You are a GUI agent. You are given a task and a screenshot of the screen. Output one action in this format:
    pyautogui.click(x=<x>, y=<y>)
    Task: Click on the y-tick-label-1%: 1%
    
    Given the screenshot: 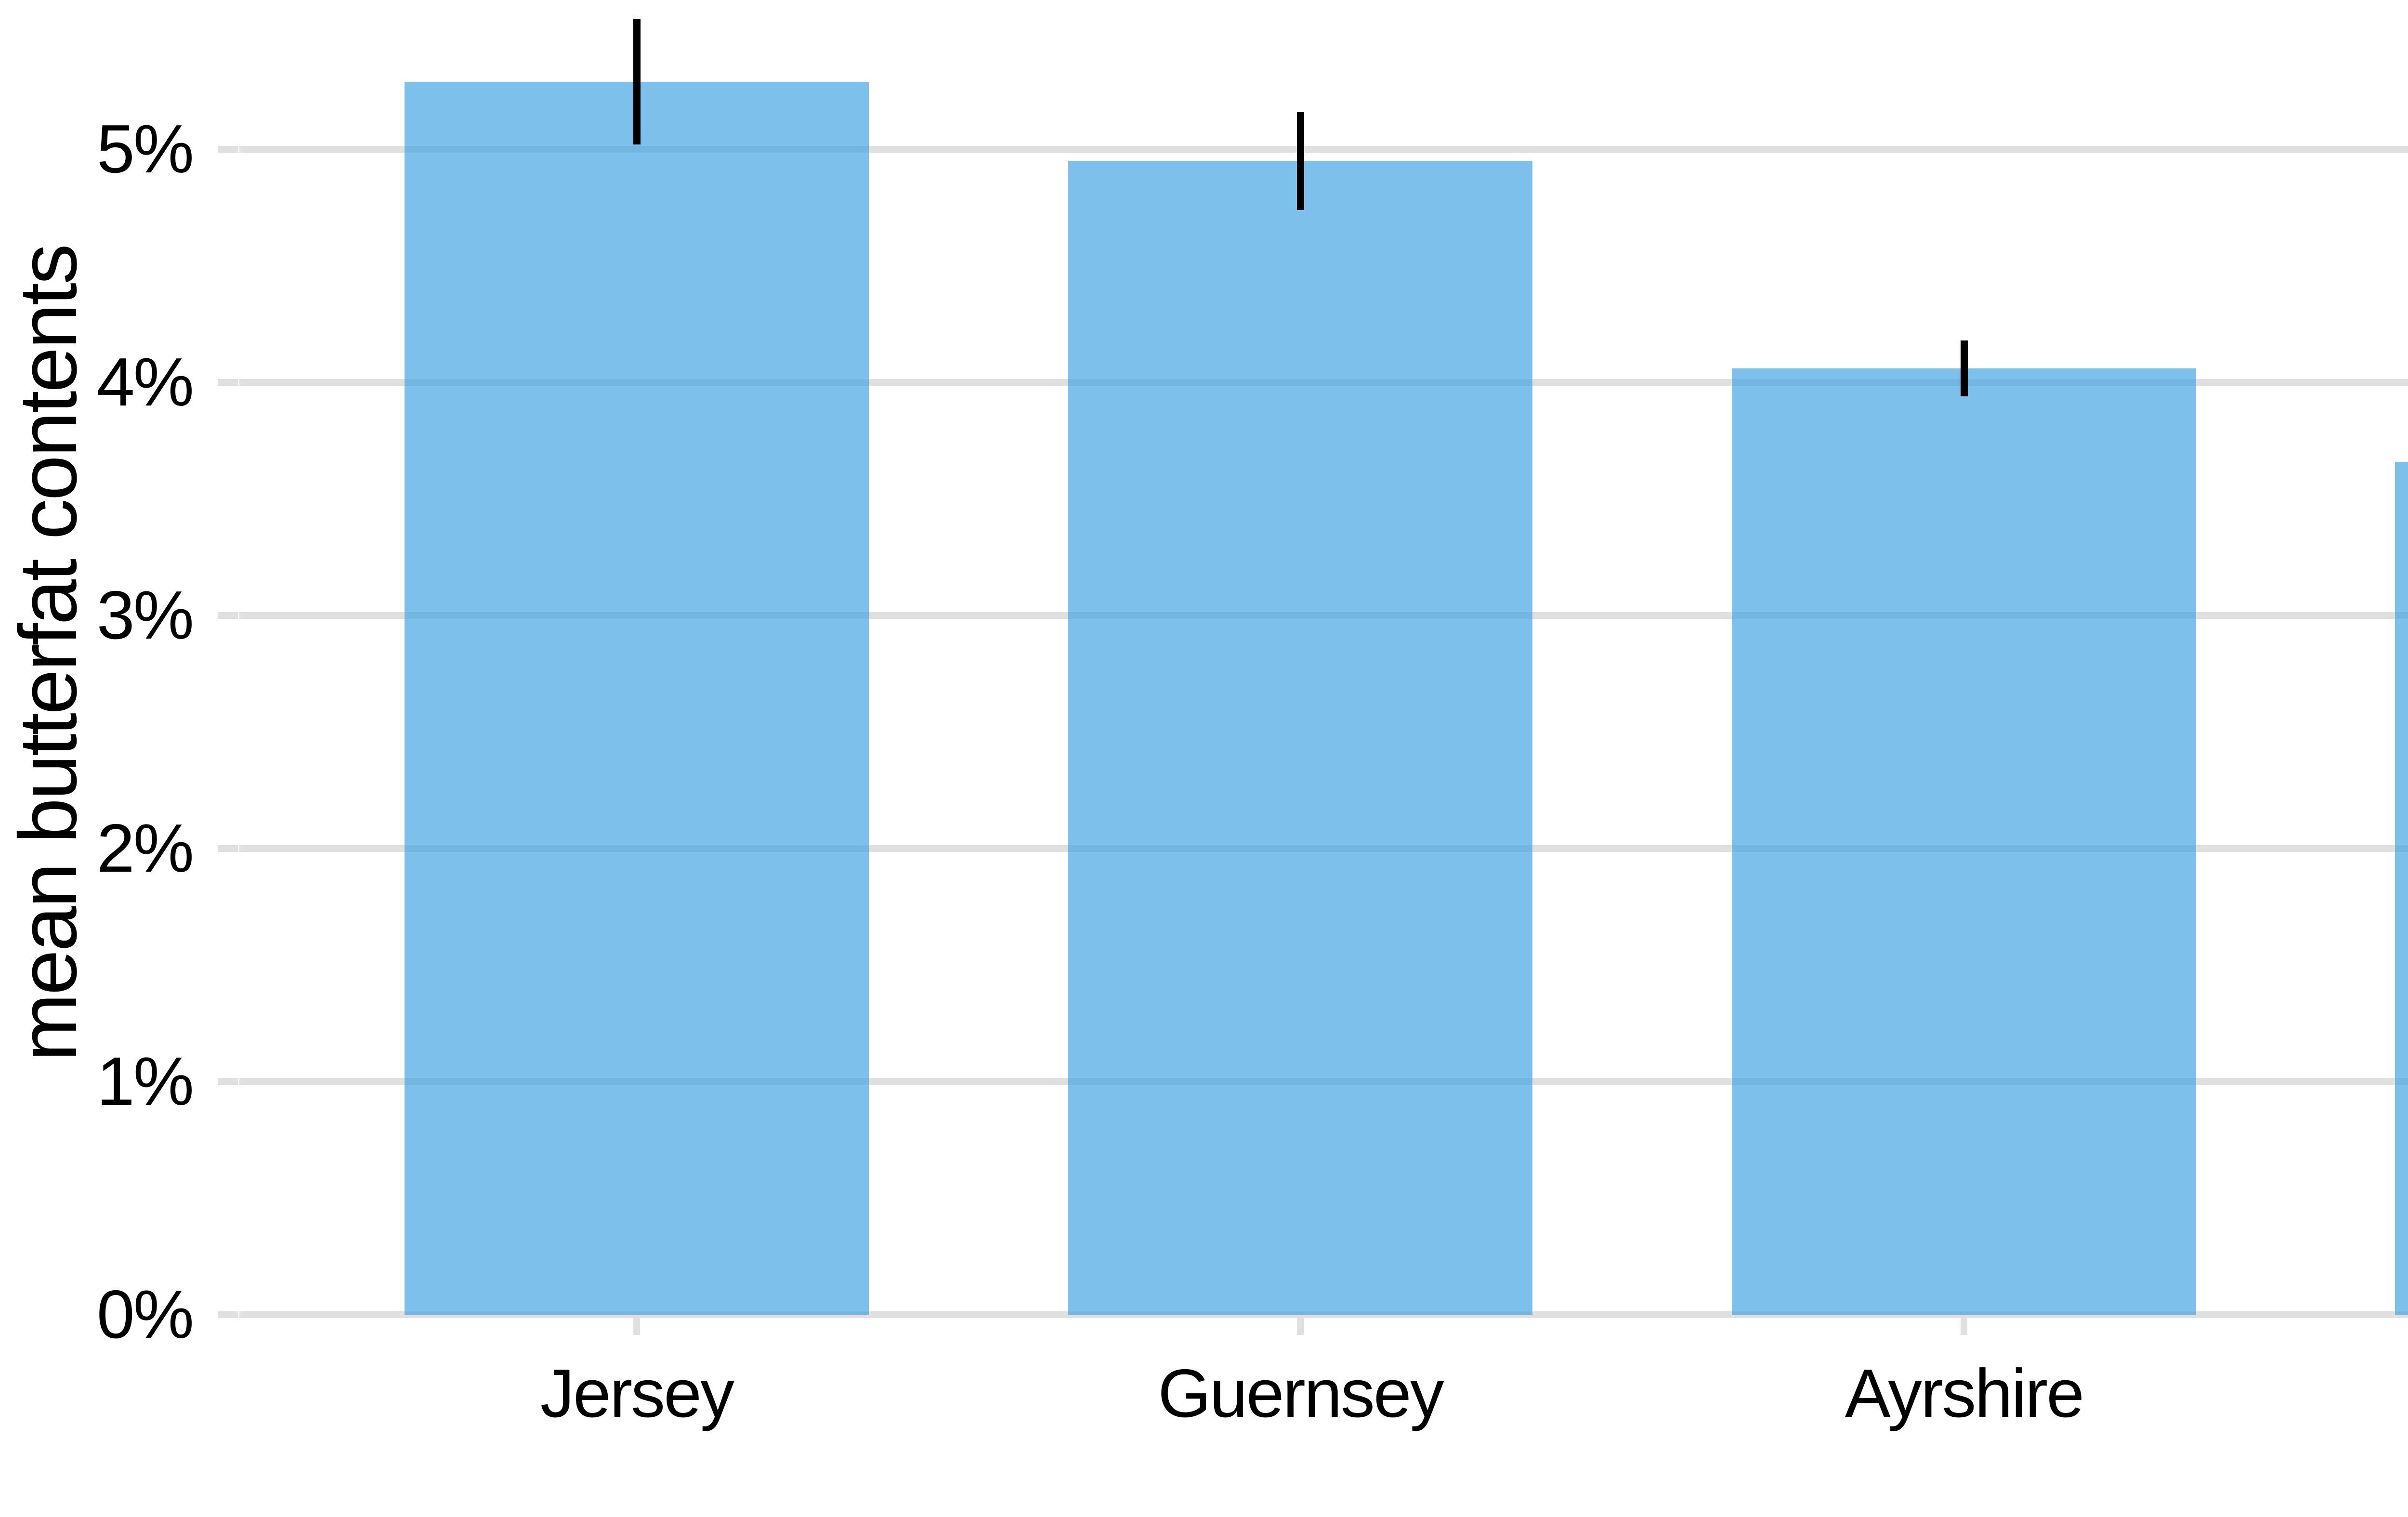 What is the action you would take?
    pyautogui.click(x=145, y=1081)
    